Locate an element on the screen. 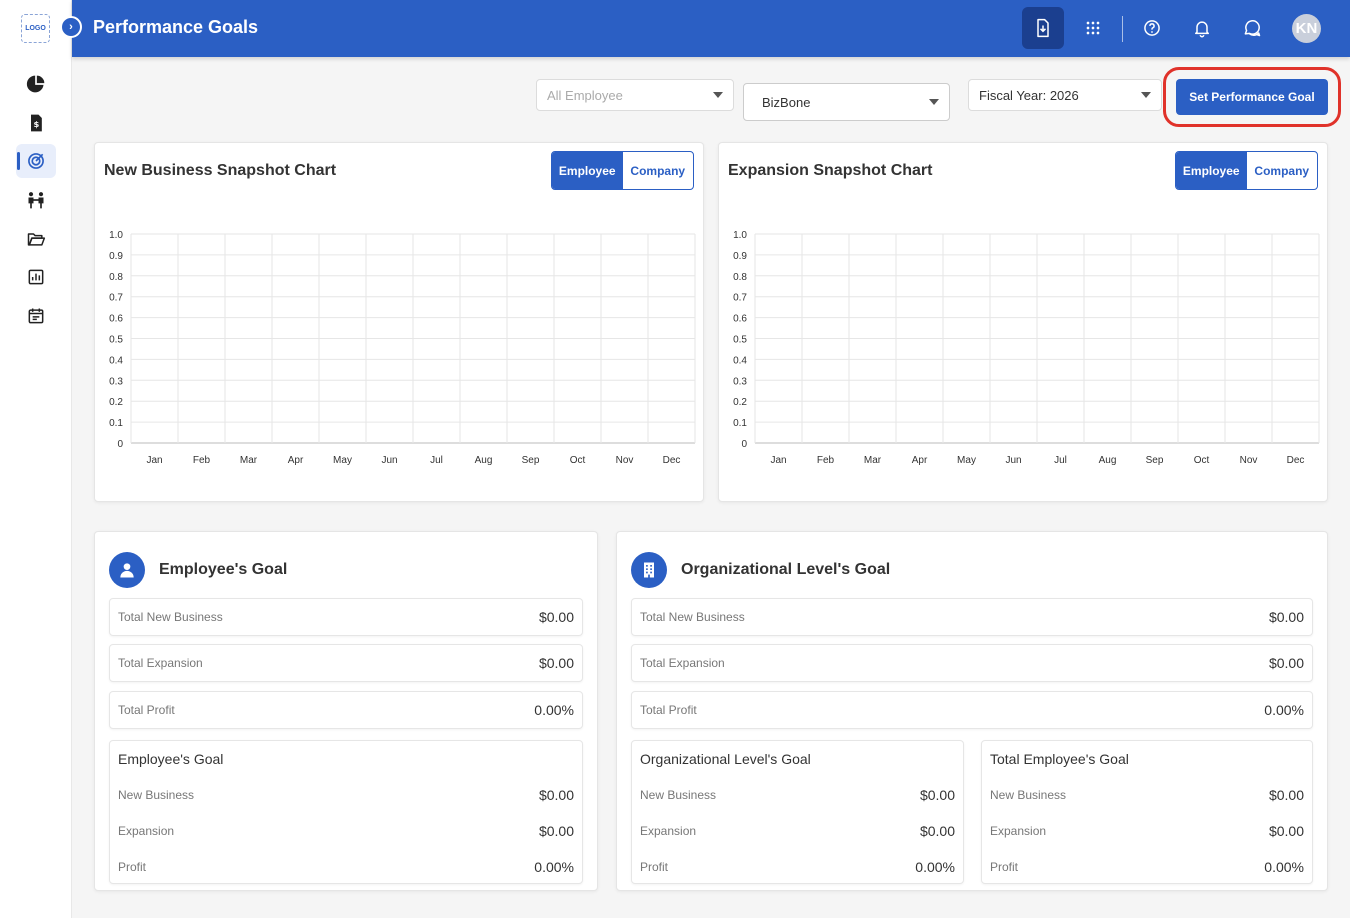 This screenshot has width=1350, height=918. download-button is located at coordinates (1043, 28).